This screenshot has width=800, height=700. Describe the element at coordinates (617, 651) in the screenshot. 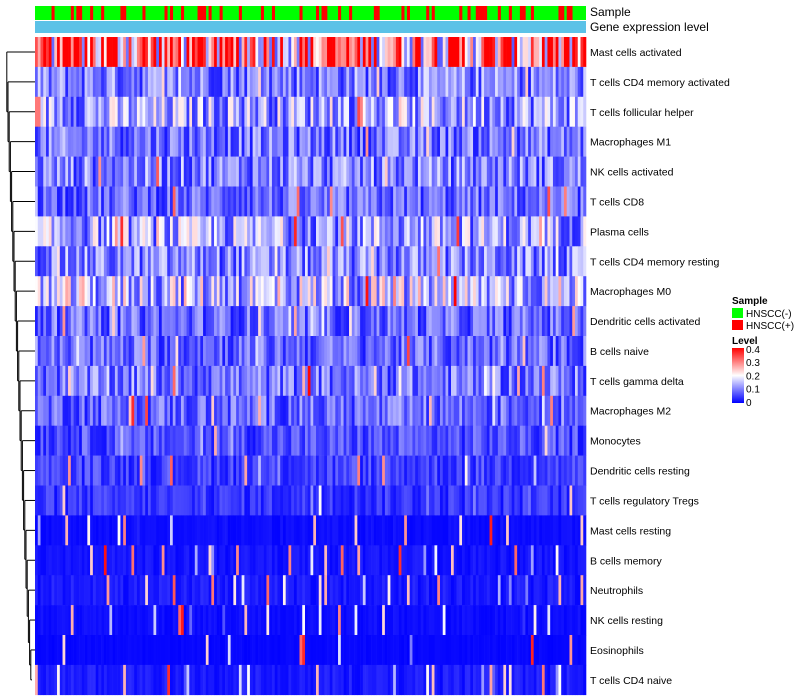

I see `row-label: Eosinophils` at that location.